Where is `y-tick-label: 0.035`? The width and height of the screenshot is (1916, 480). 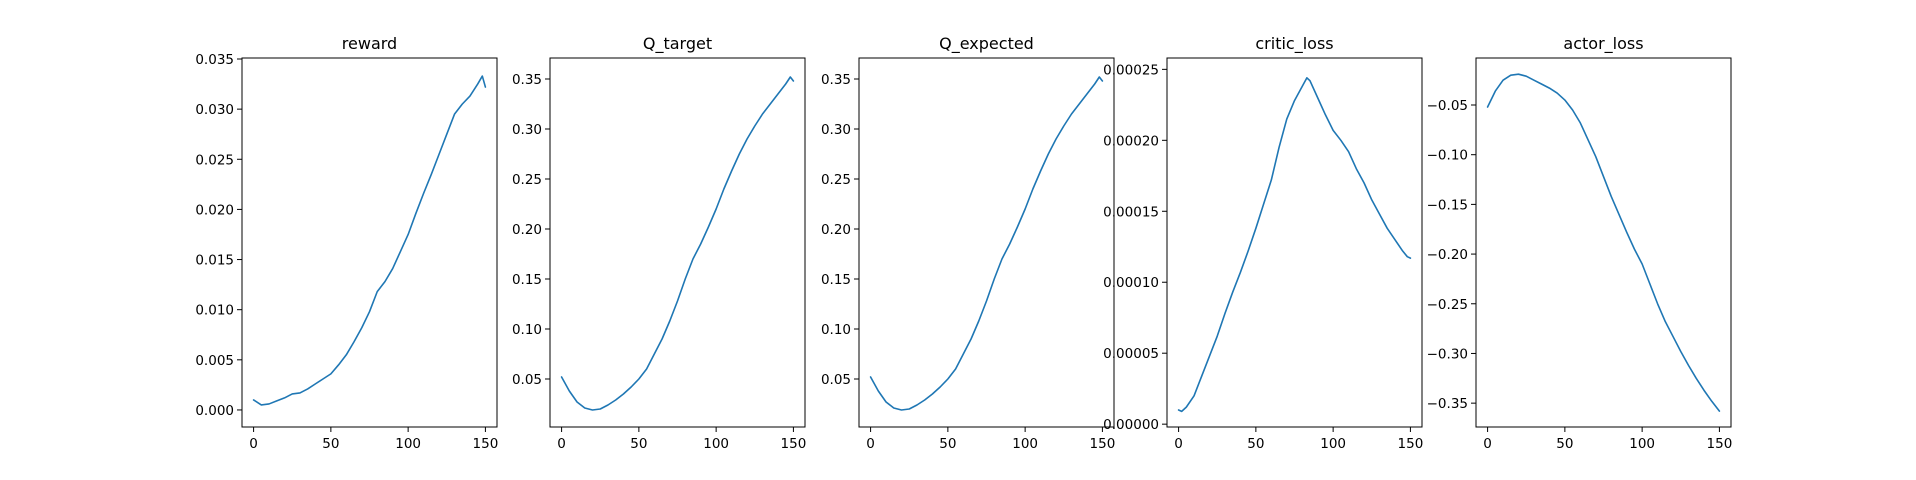 y-tick-label: 0.035 is located at coordinates (214, 60).